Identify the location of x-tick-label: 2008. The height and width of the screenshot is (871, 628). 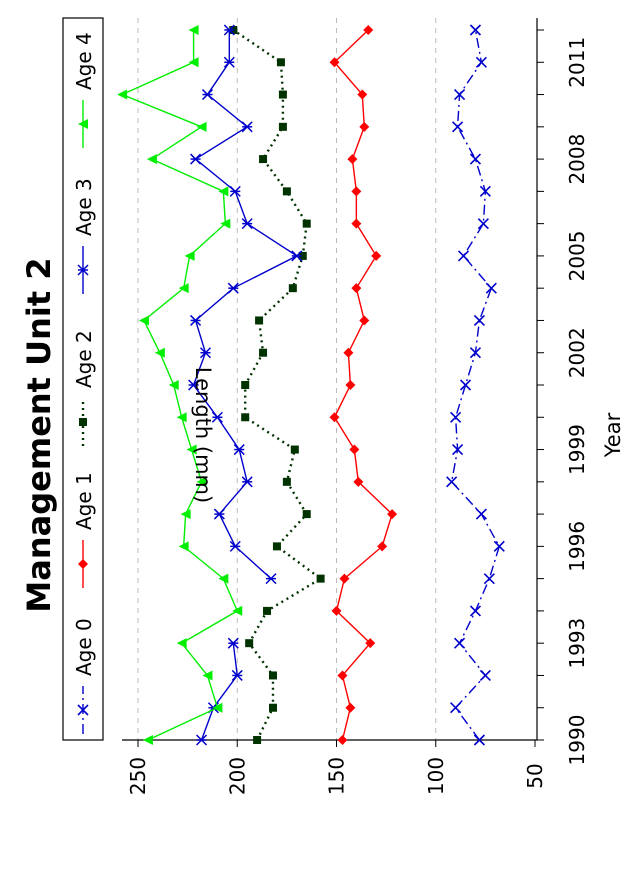
(577, 159).